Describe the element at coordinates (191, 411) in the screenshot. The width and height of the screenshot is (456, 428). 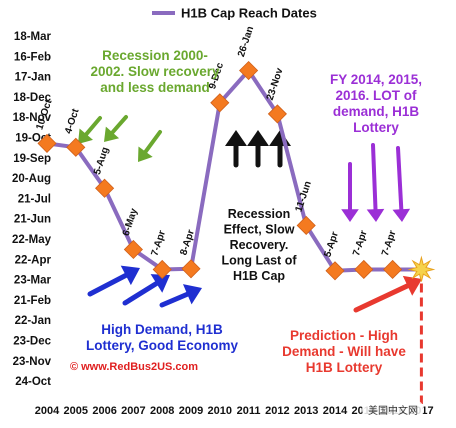
I see `x-tick-label: 2009` at that location.